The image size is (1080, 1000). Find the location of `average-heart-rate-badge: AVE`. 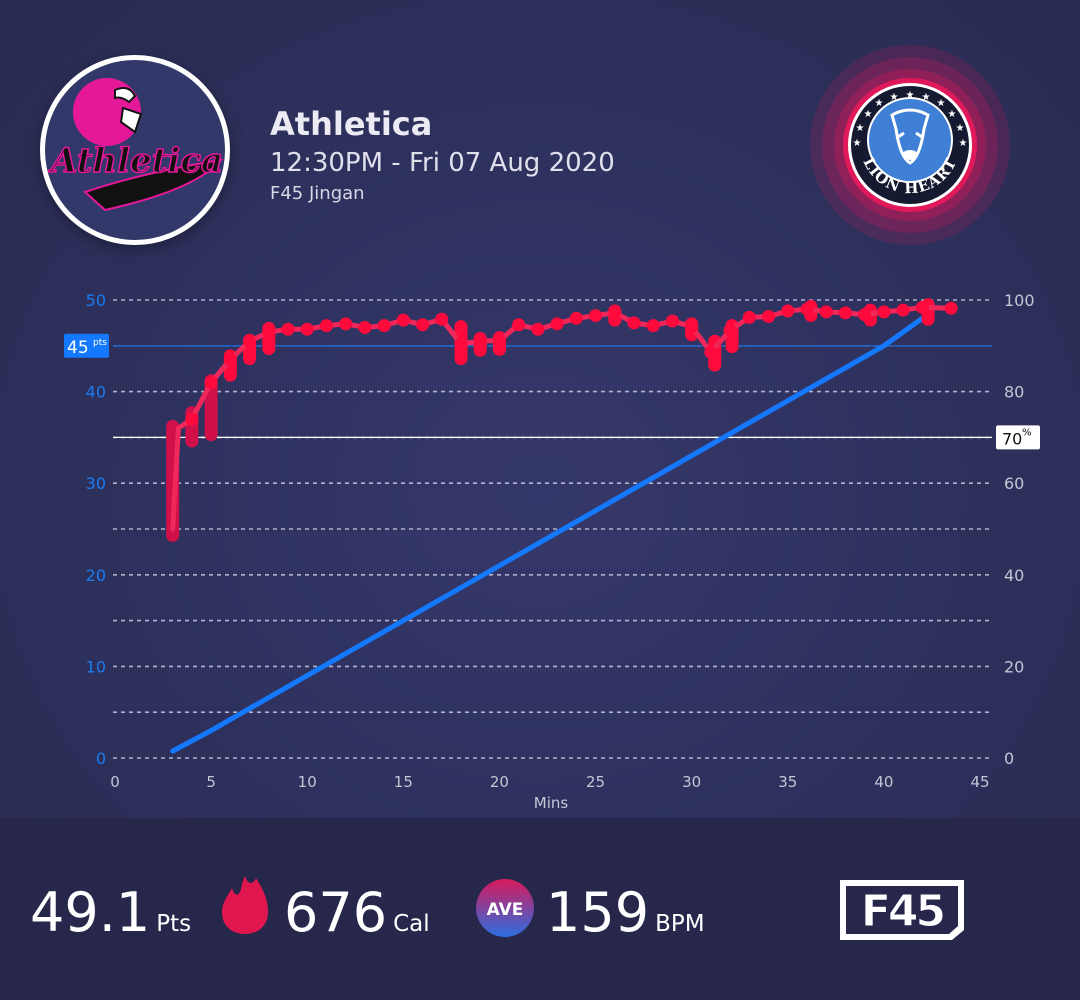

average-heart-rate-badge: AVE is located at coordinates (505, 910).